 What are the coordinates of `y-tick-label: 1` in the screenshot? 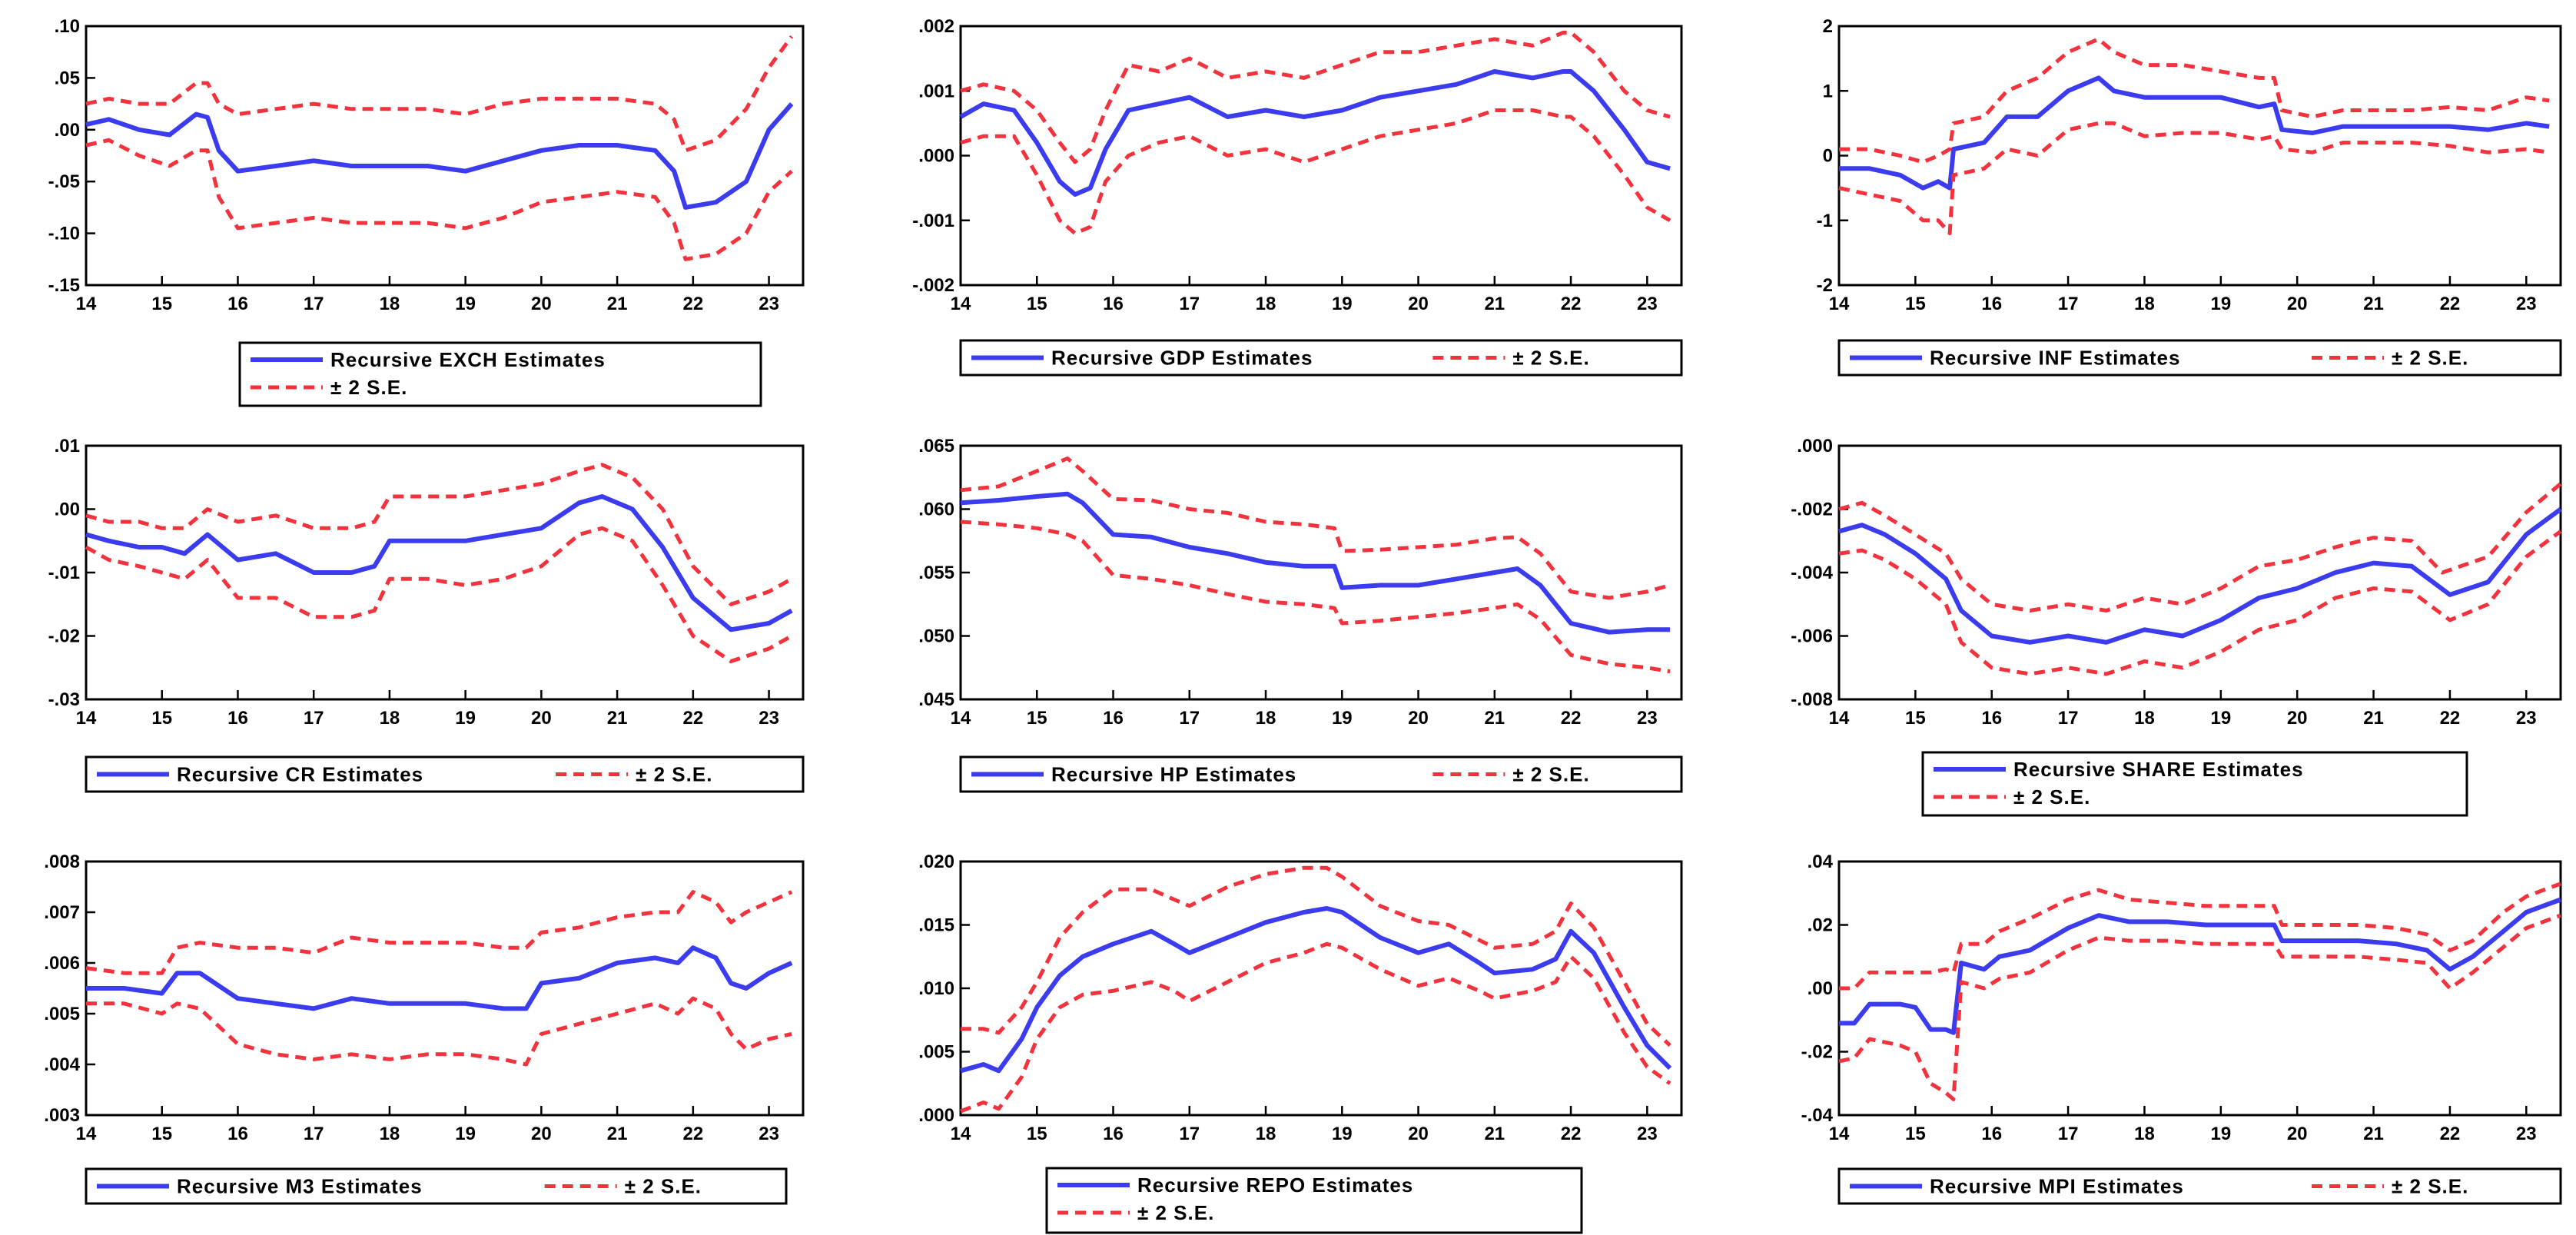 It's located at (1828, 91).